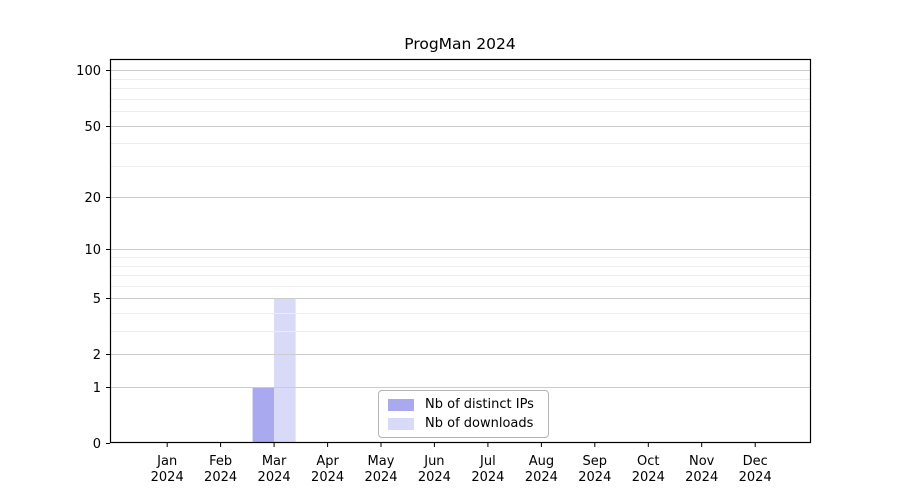  What do you see at coordinates (97, 299) in the screenshot?
I see `y-tick-label: 5` at bounding box center [97, 299].